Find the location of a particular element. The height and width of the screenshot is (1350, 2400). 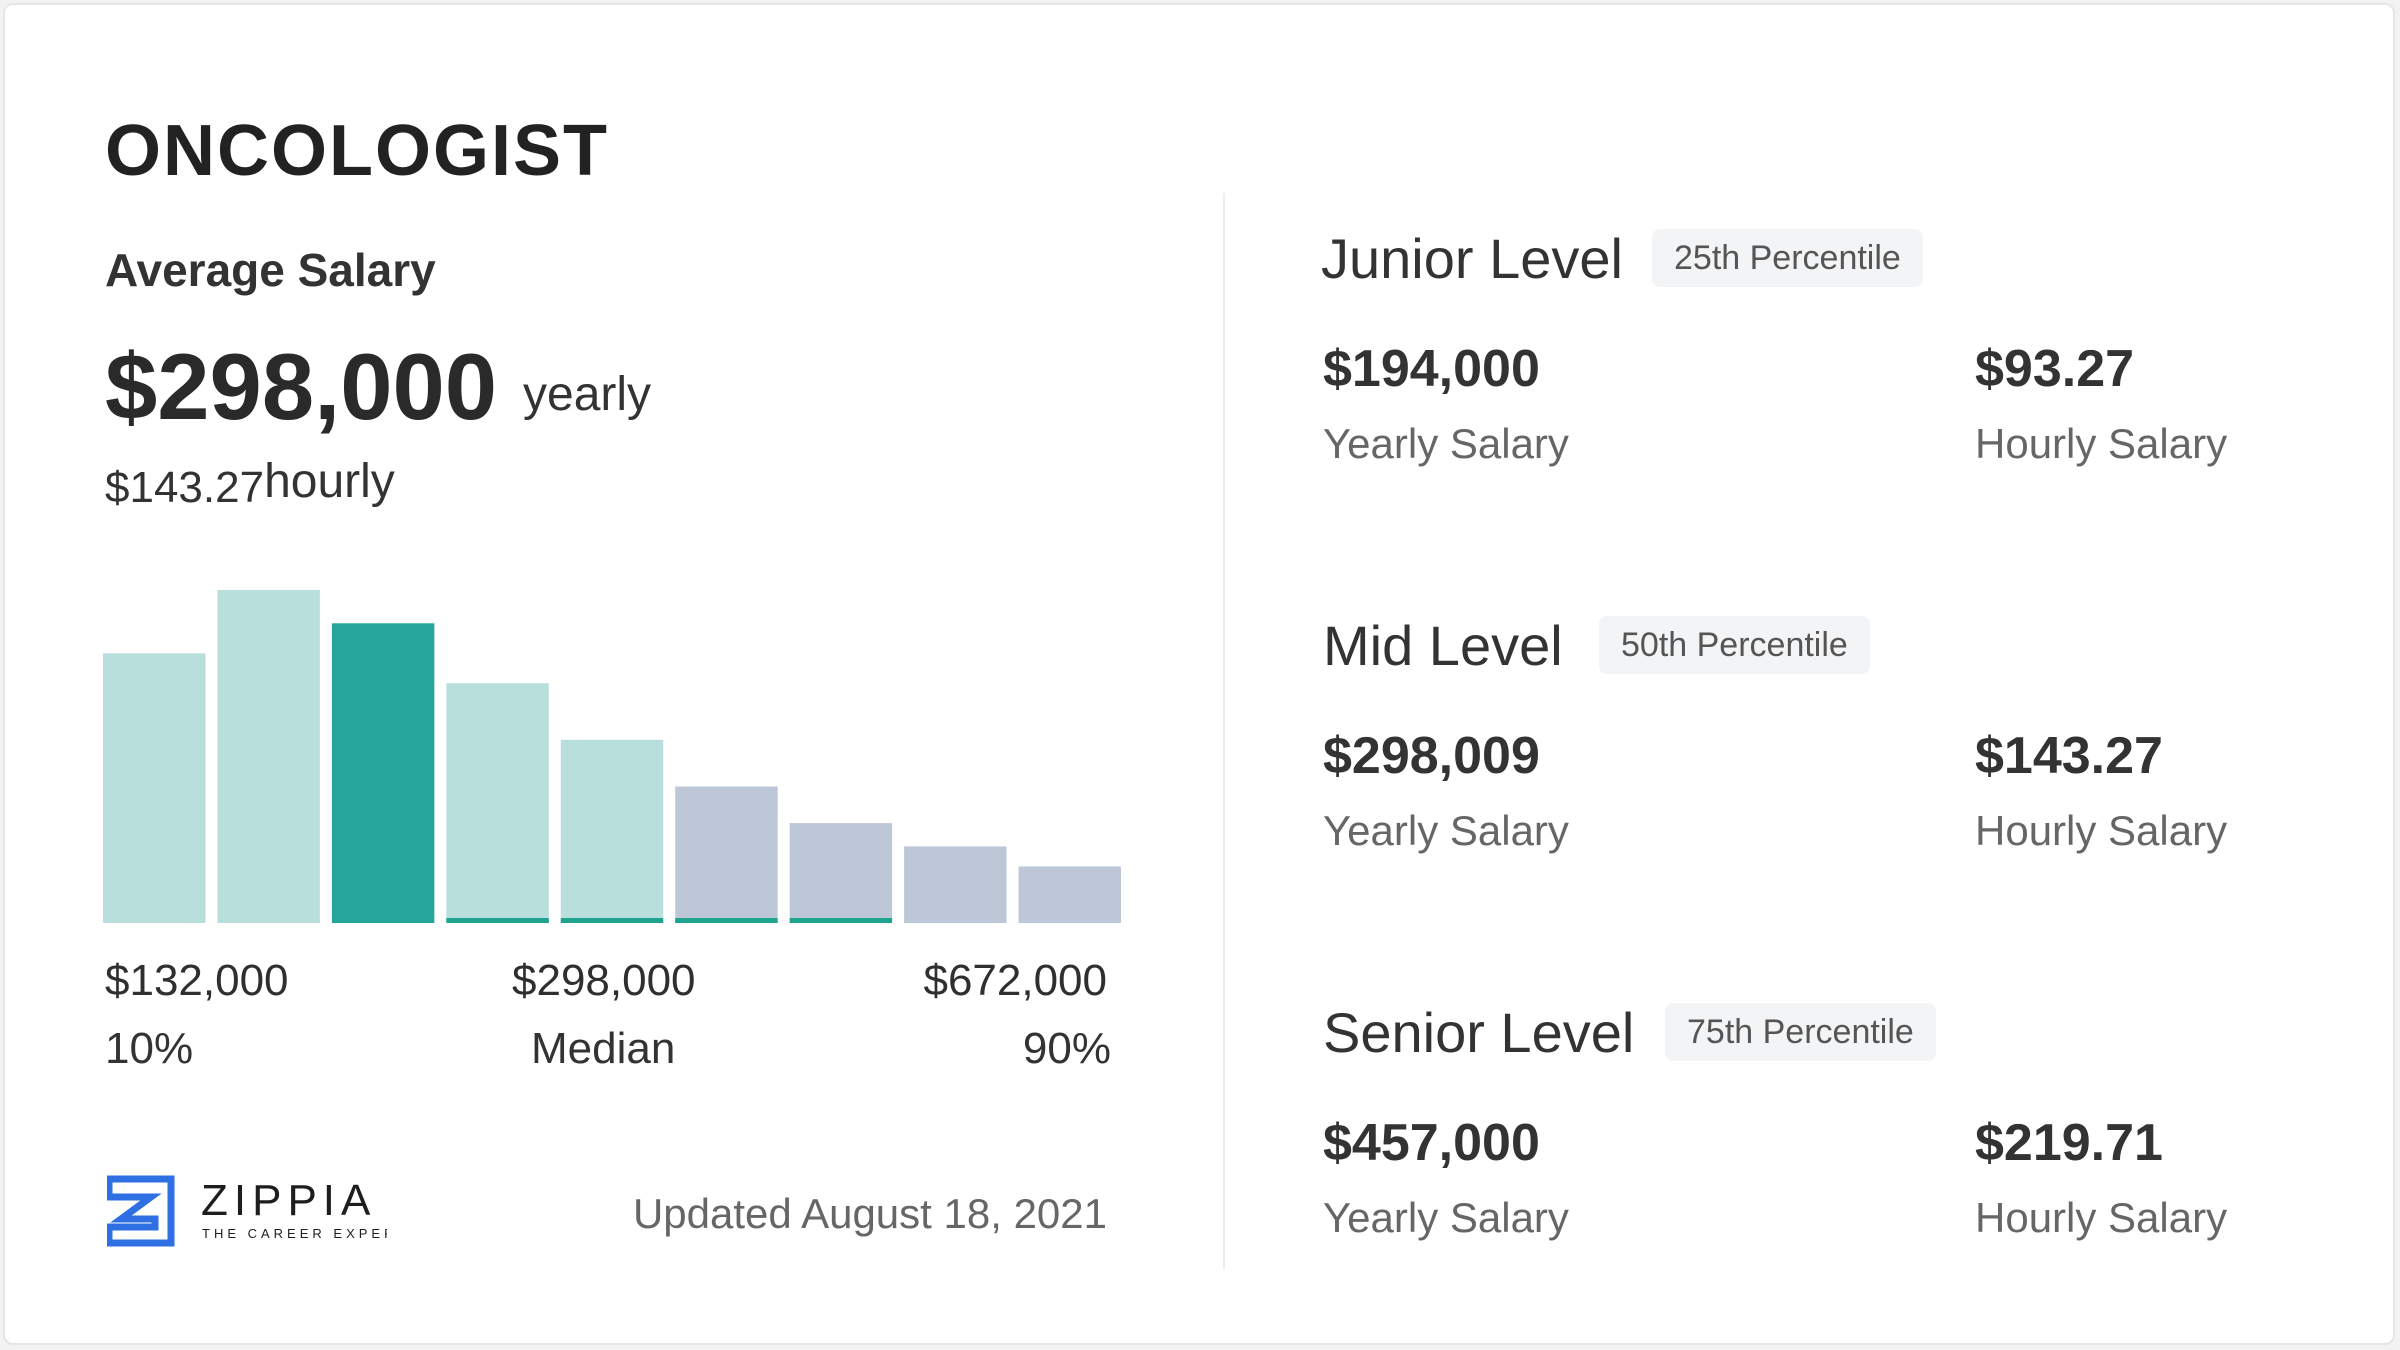

label-90-percentile: 90% is located at coordinates (1066, 1048).